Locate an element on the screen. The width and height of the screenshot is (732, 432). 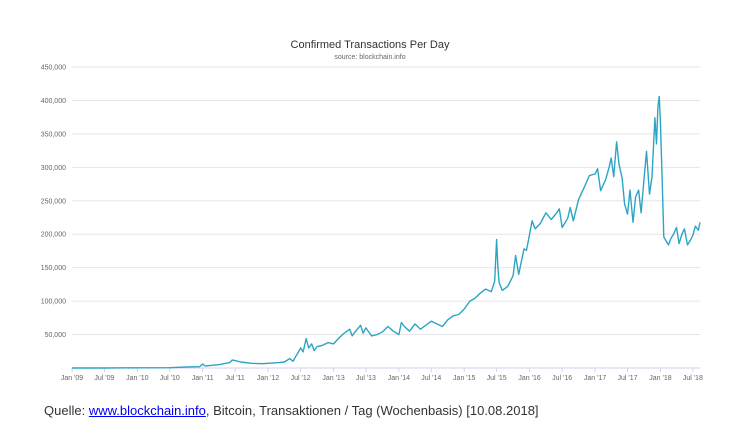
x-tick-label: Jul '14 is located at coordinates (431, 378).